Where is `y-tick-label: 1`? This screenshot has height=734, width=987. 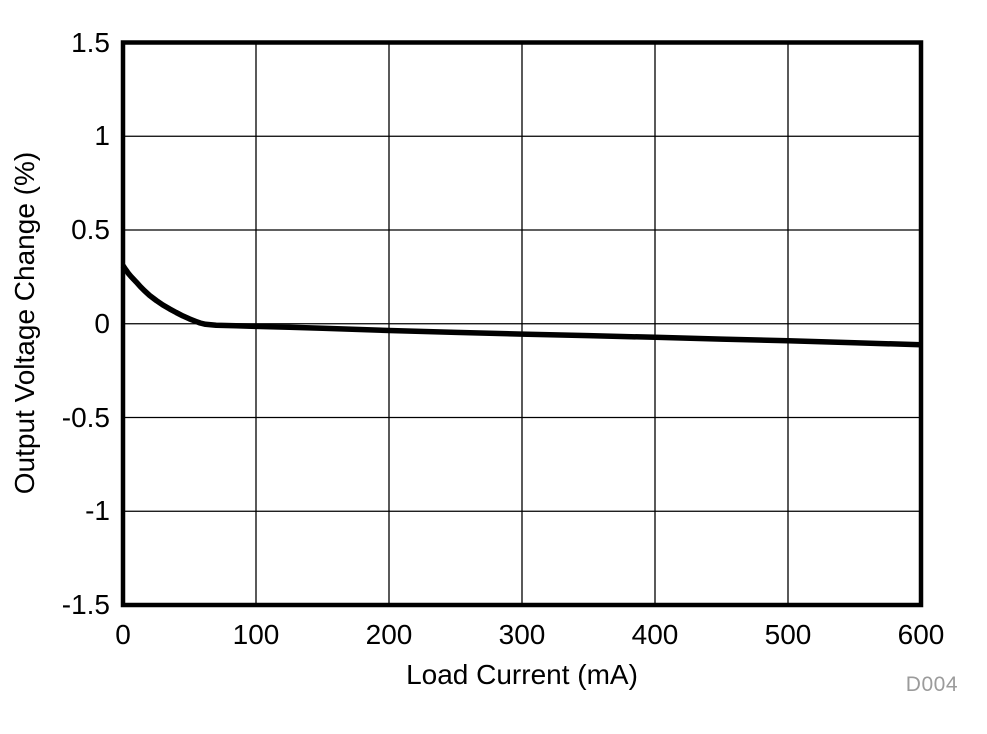
y-tick-label: 1 is located at coordinates (102, 136).